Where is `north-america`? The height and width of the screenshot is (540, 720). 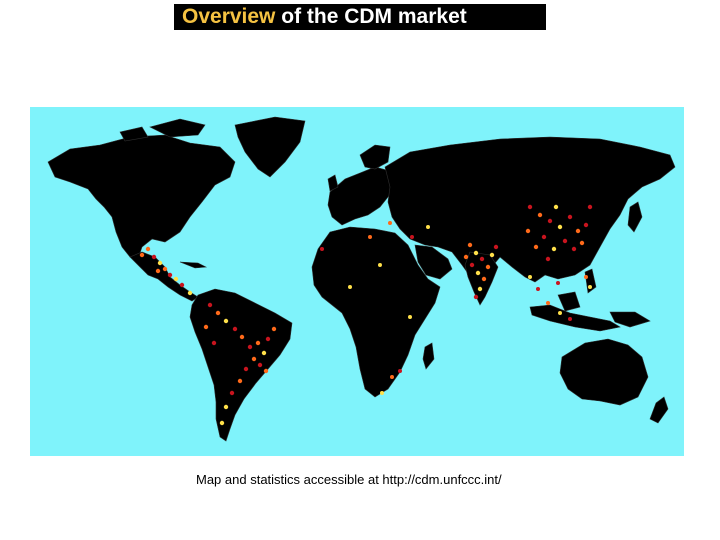
north-america is located at coordinates (141, 197).